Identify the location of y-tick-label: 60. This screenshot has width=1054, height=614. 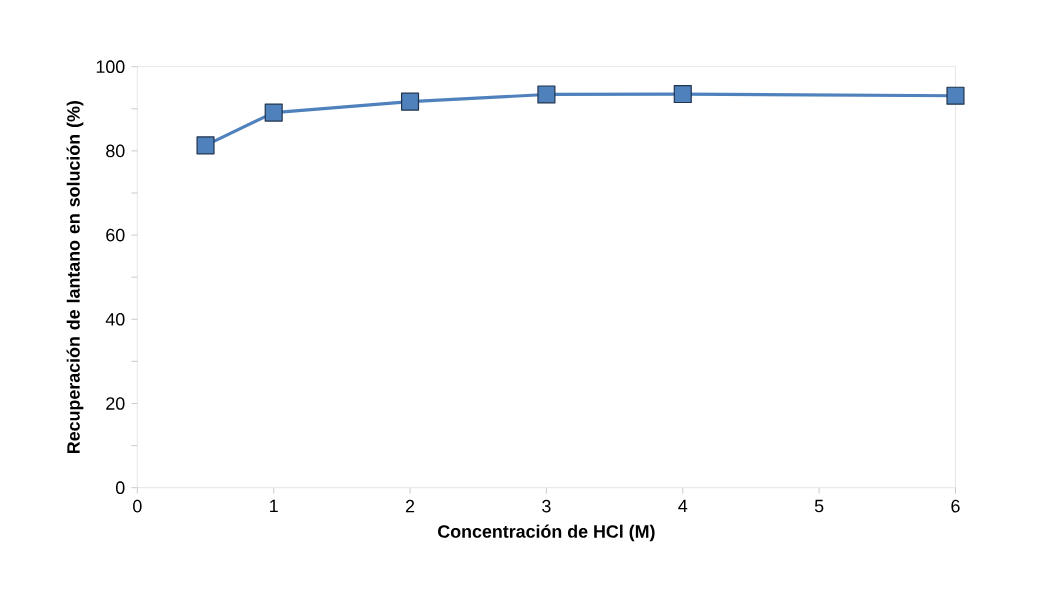
(115, 235).